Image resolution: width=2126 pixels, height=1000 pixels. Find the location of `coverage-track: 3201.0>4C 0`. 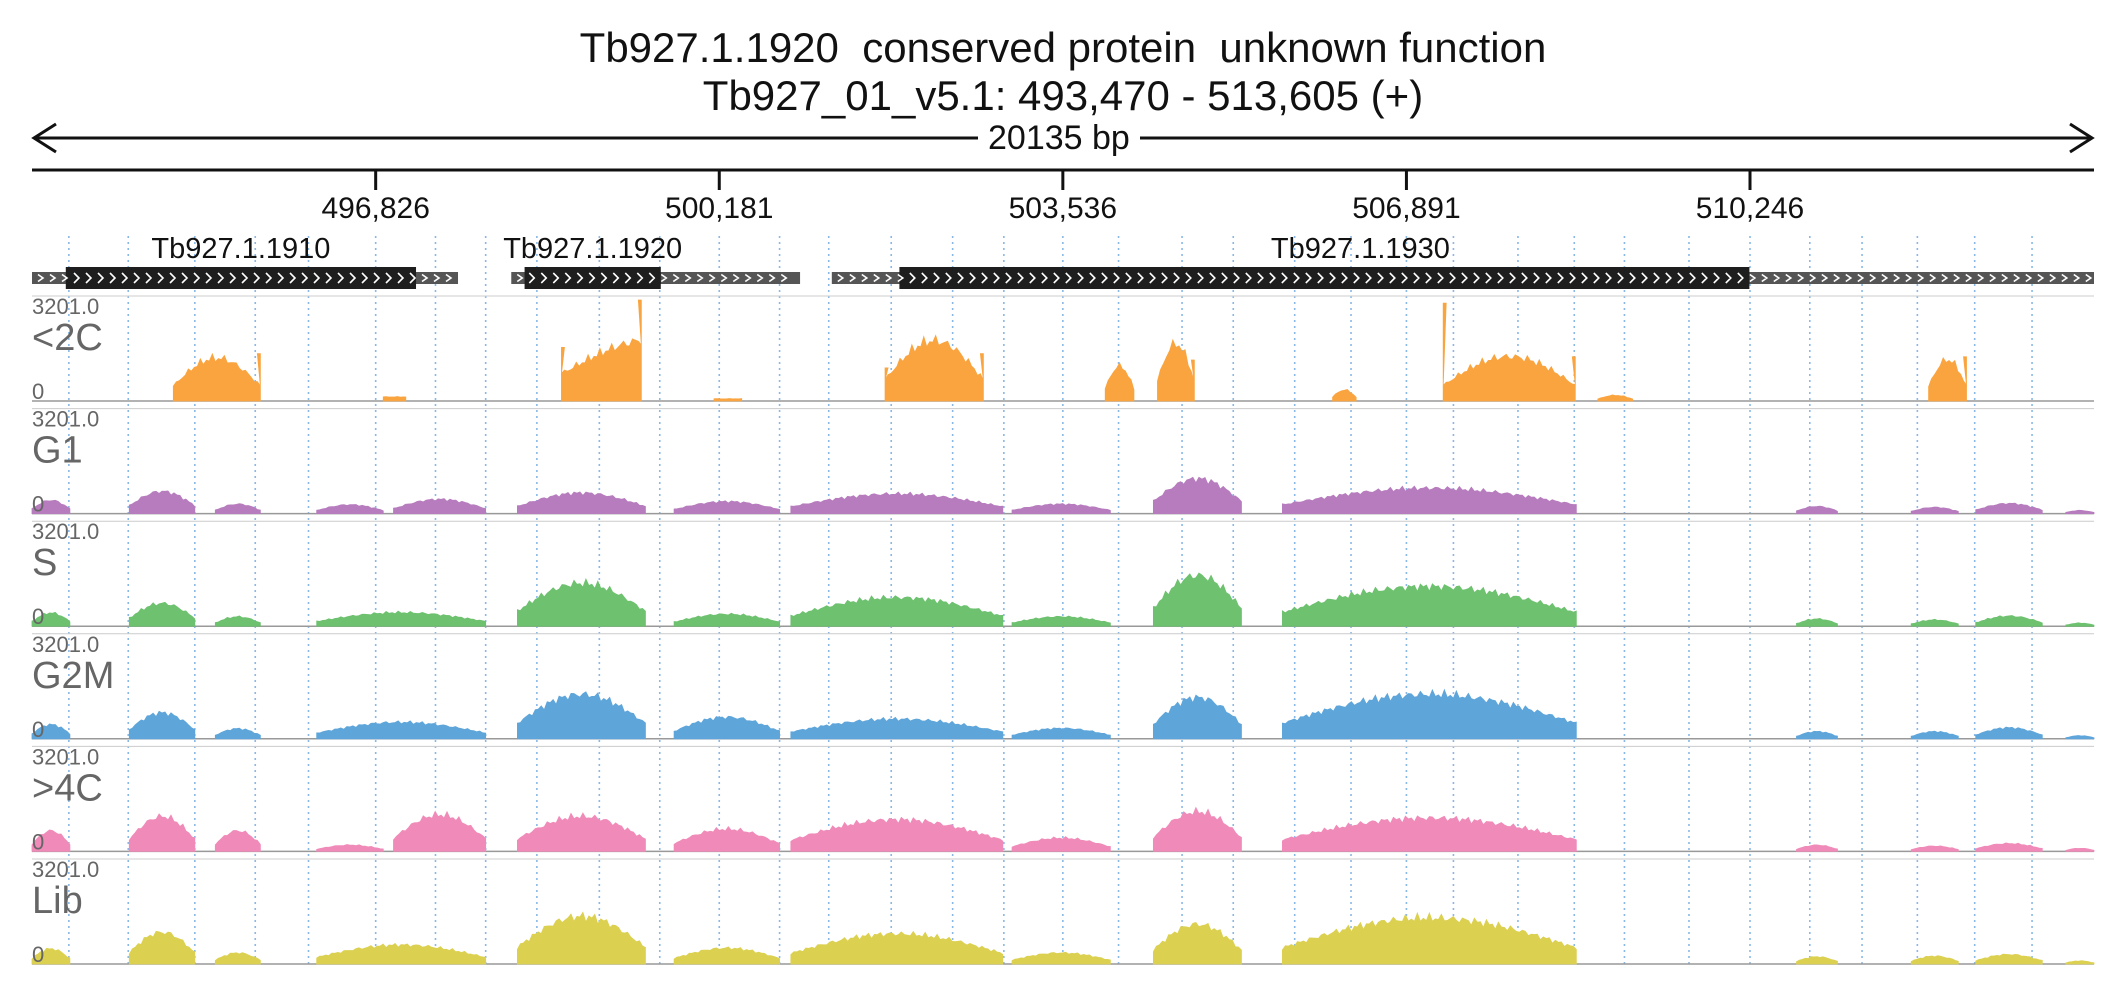

coverage-track: 3201.0>4C 0 is located at coordinates (1063, 799).